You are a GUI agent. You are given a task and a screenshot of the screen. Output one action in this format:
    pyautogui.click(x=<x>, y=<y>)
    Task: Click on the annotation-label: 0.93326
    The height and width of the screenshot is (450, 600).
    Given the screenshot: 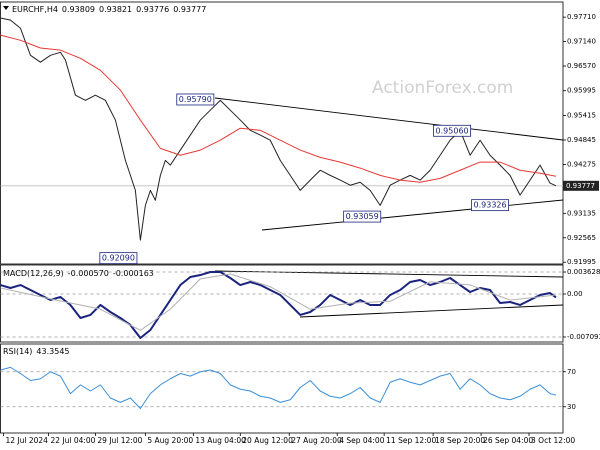 What is the action you would take?
    pyautogui.click(x=490, y=205)
    